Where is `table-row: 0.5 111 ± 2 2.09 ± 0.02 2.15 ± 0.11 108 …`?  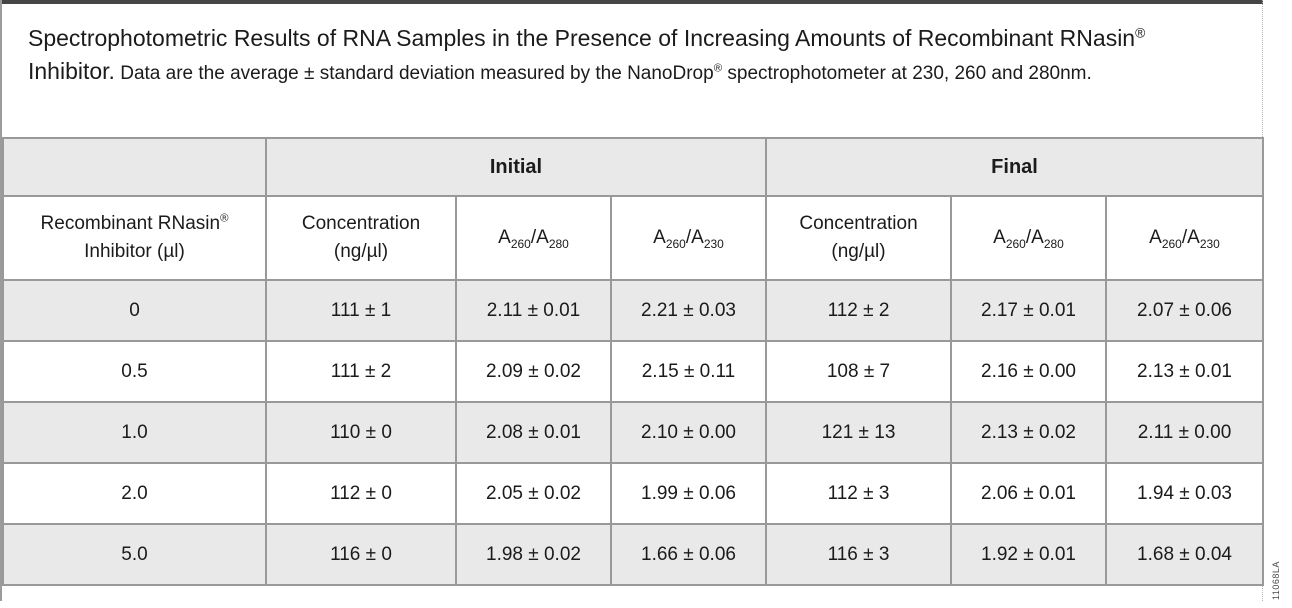
table-row: 0.5 111 ± 2 2.09 ± 0.02 2.15 ± 0.11 108 … is located at coordinates (633, 371).